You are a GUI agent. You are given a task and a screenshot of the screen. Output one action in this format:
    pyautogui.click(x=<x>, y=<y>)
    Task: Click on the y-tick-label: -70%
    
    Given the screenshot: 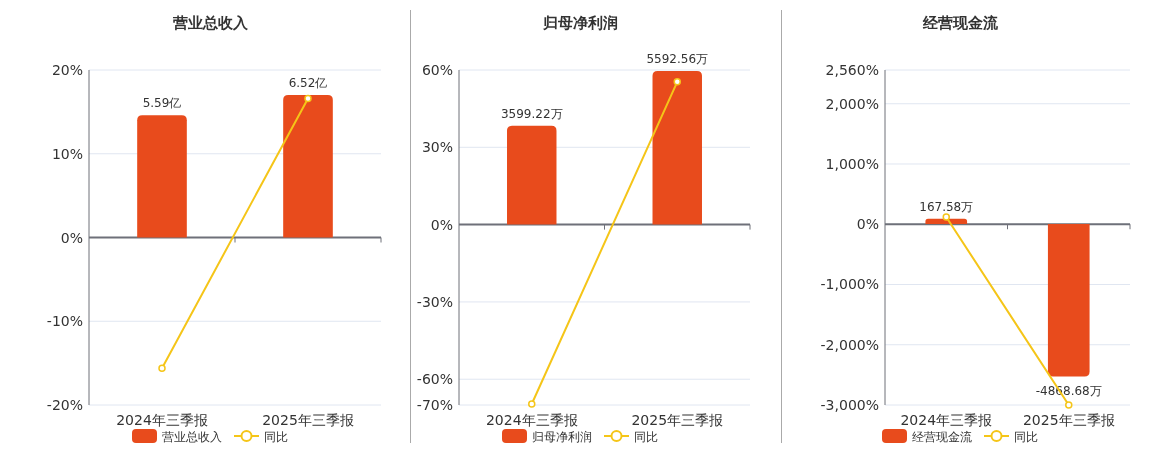 What is the action you would take?
    pyautogui.click(x=434, y=405)
    